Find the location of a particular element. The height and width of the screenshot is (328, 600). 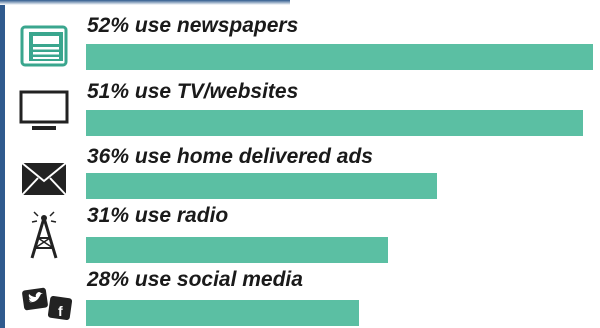

bar-social-media is located at coordinates (222, 313).